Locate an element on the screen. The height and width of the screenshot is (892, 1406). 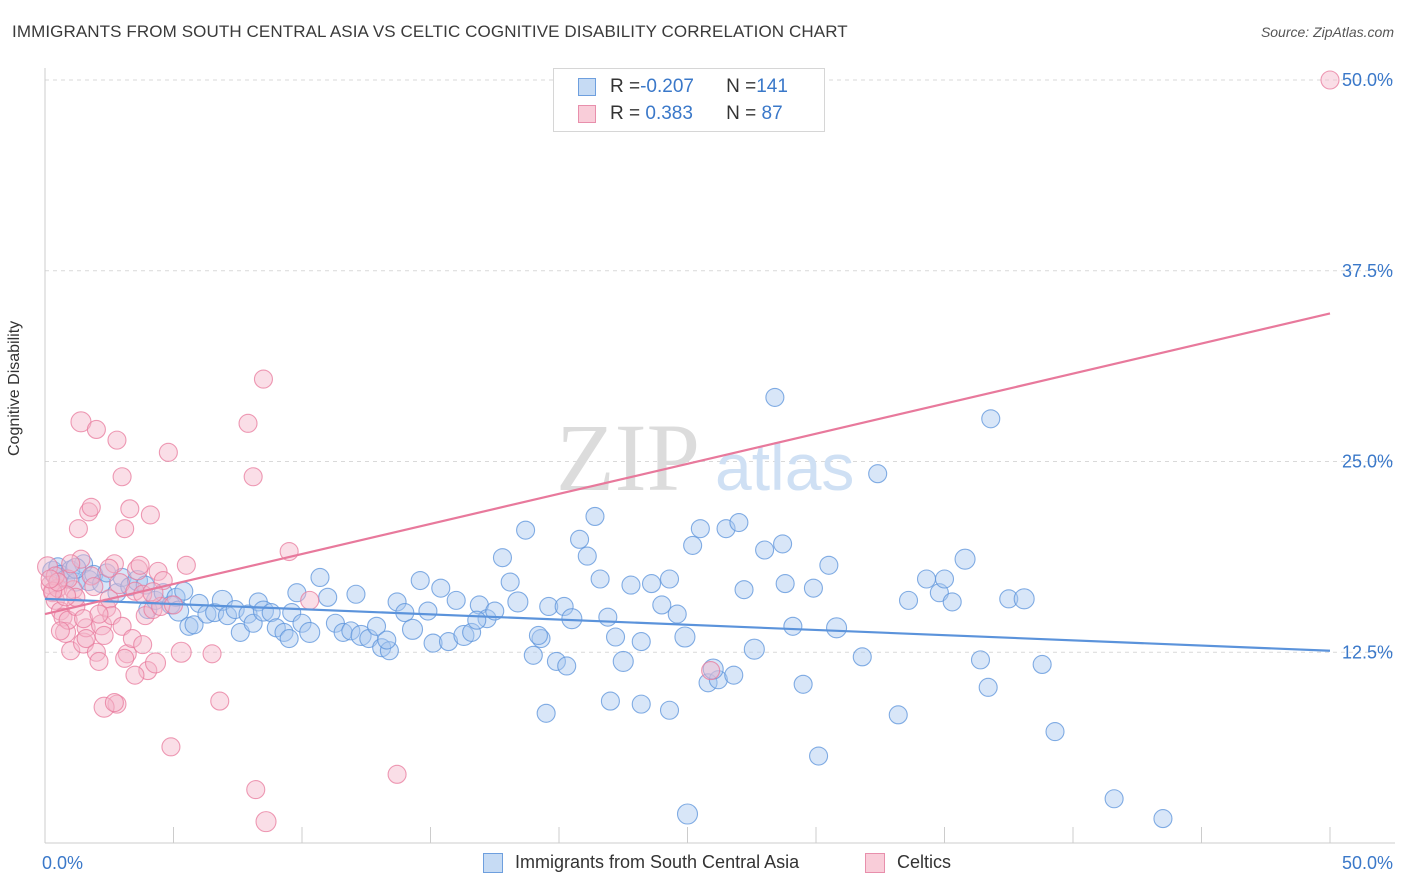
watermark-atlas: atlas is located at coordinates (784, 467).